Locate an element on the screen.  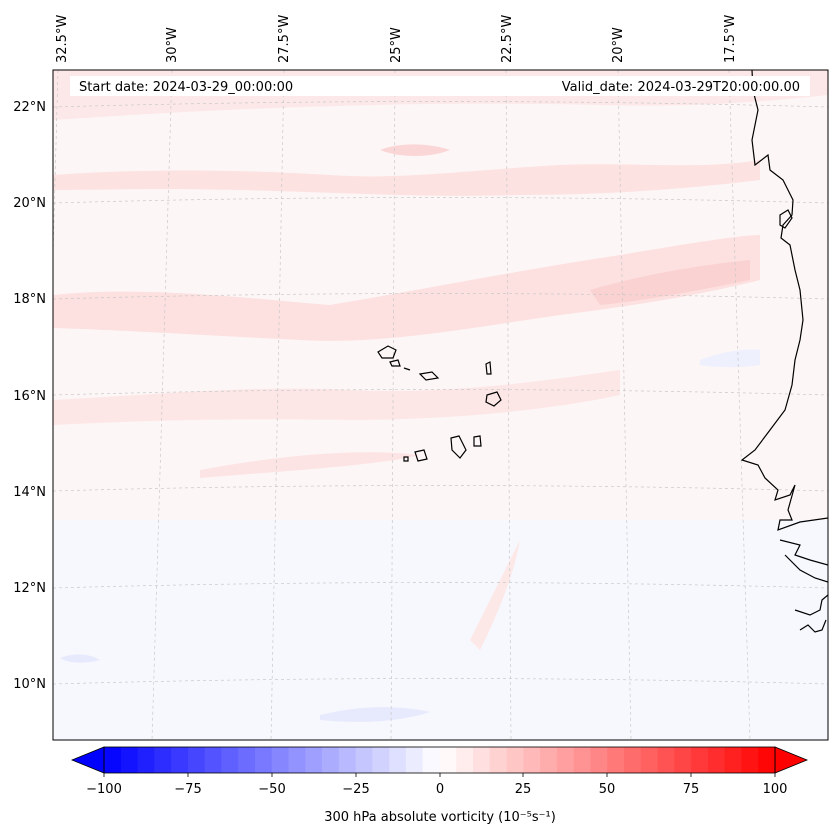
island-fogo is located at coordinates (421, 455).